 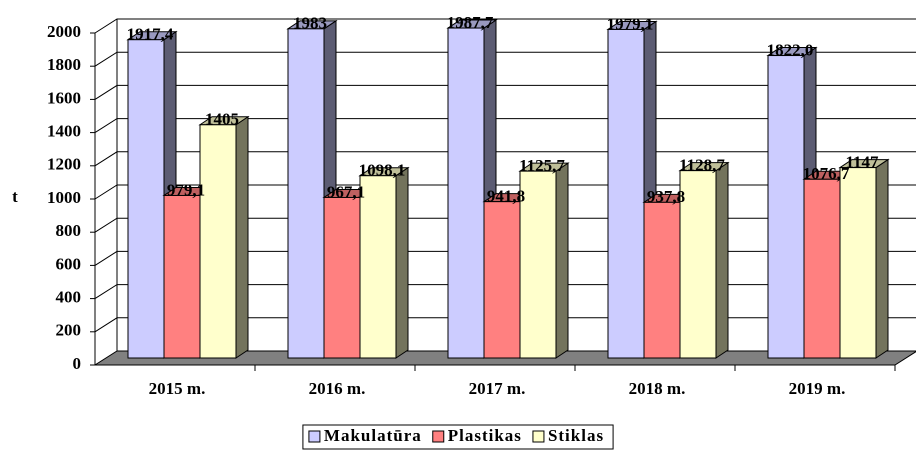 I want to click on data-label: 1987,7, so click(x=470, y=22).